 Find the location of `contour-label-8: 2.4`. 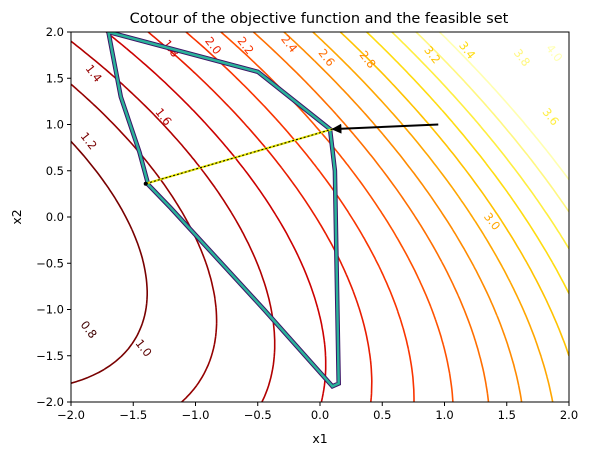

contour-label-8: 2.4 is located at coordinates (289, 43).